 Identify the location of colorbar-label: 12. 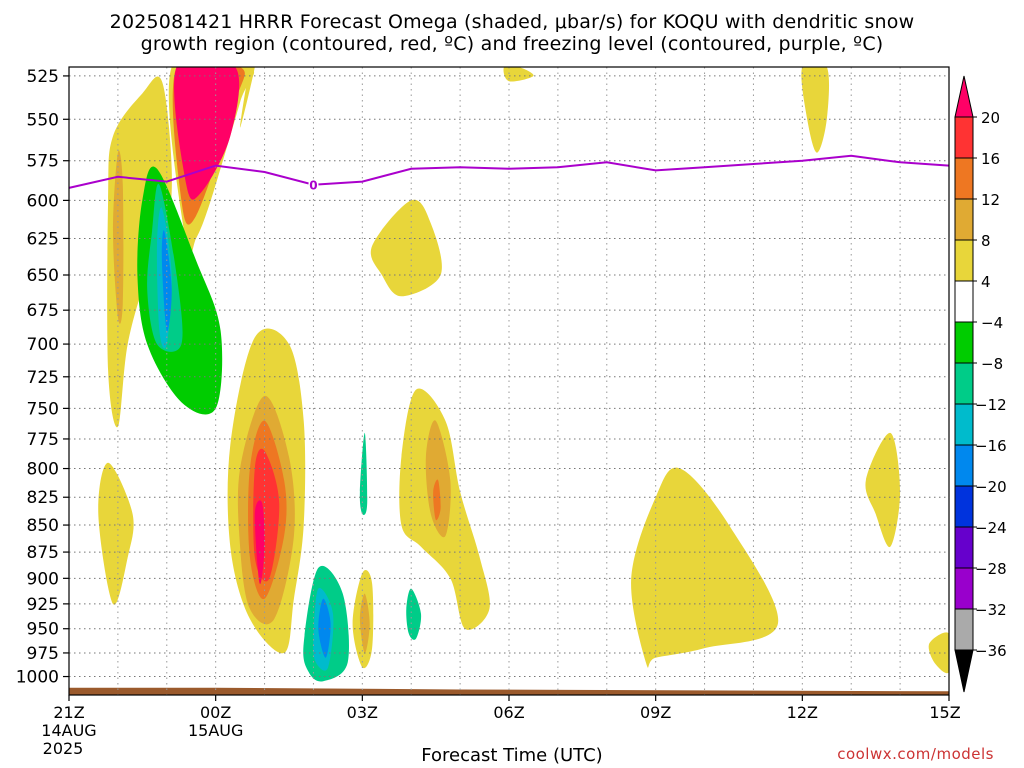
(990, 200).